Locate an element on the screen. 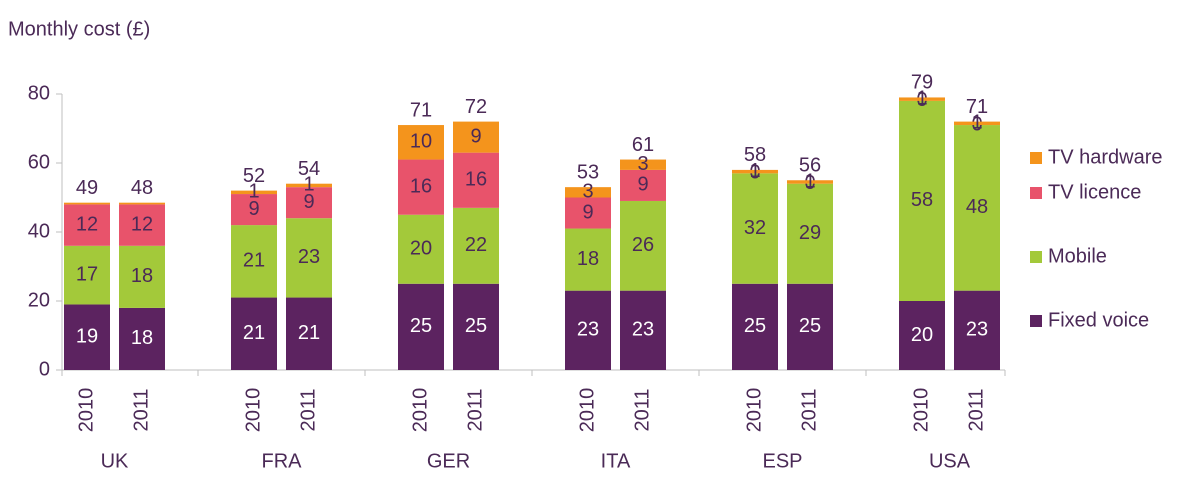 The width and height of the screenshot is (1190, 484). value-label: 23 is located at coordinates (977, 330).